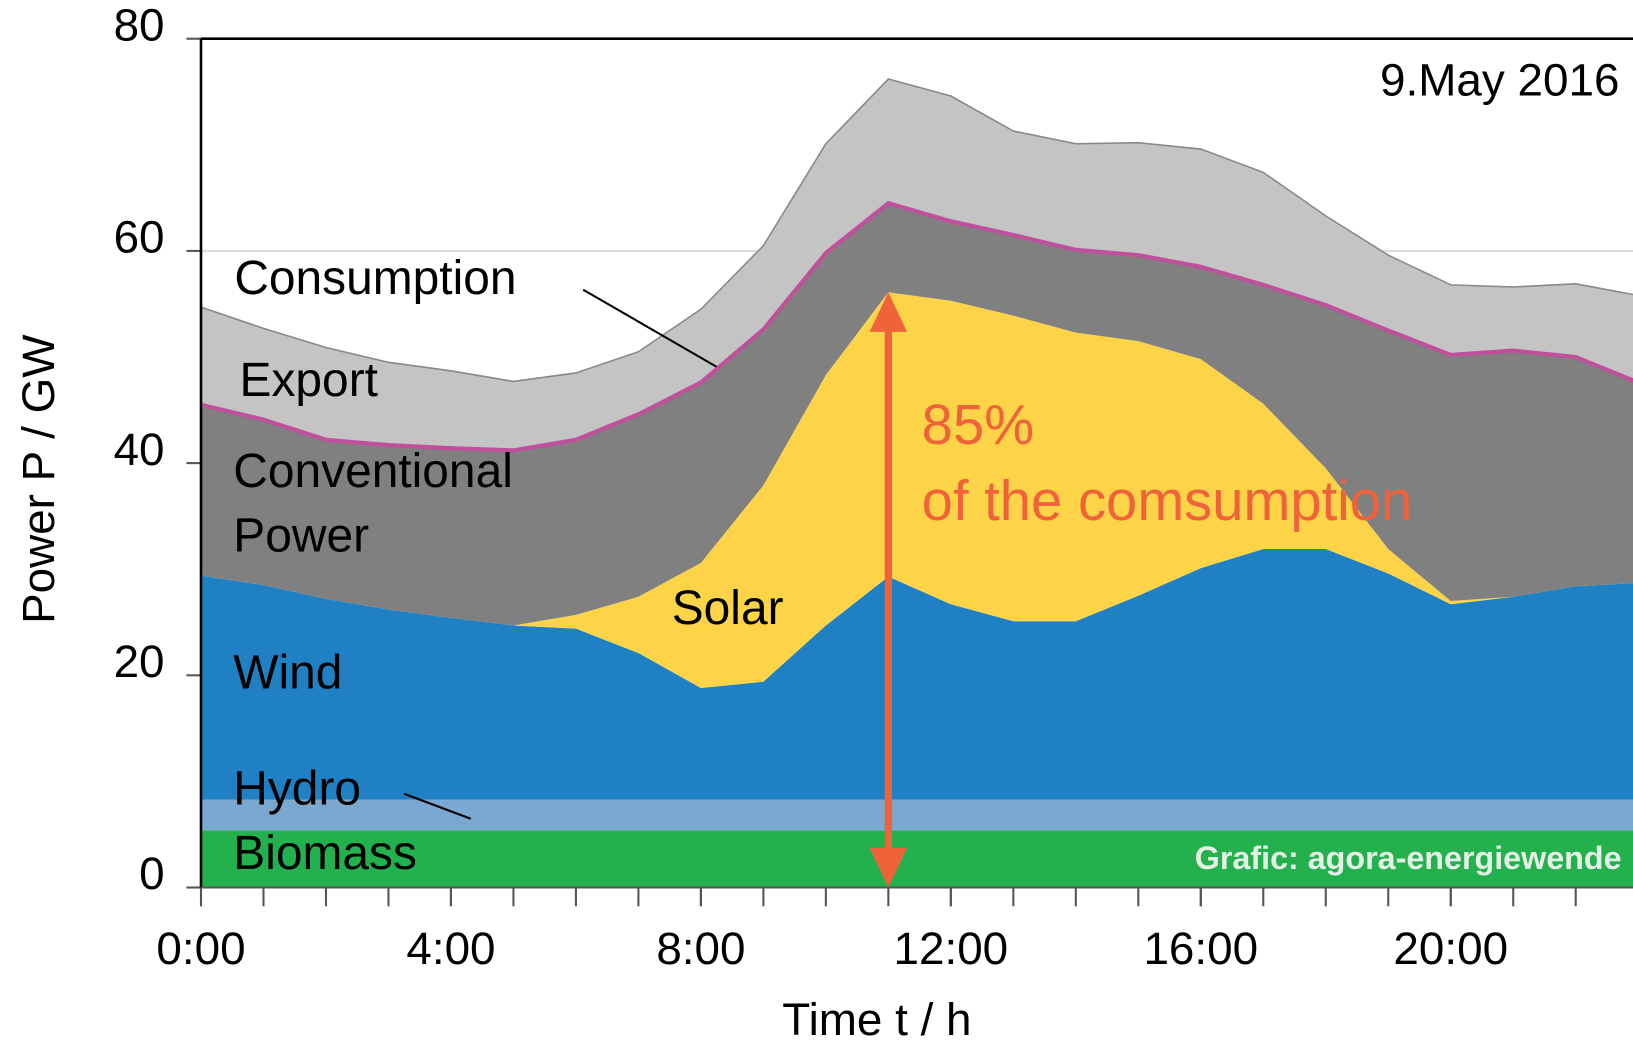 The width and height of the screenshot is (1633, 1046). Describe the element at coordinates (151, 873) in the screenshot. I see `y-tick-label: 0` at that location.